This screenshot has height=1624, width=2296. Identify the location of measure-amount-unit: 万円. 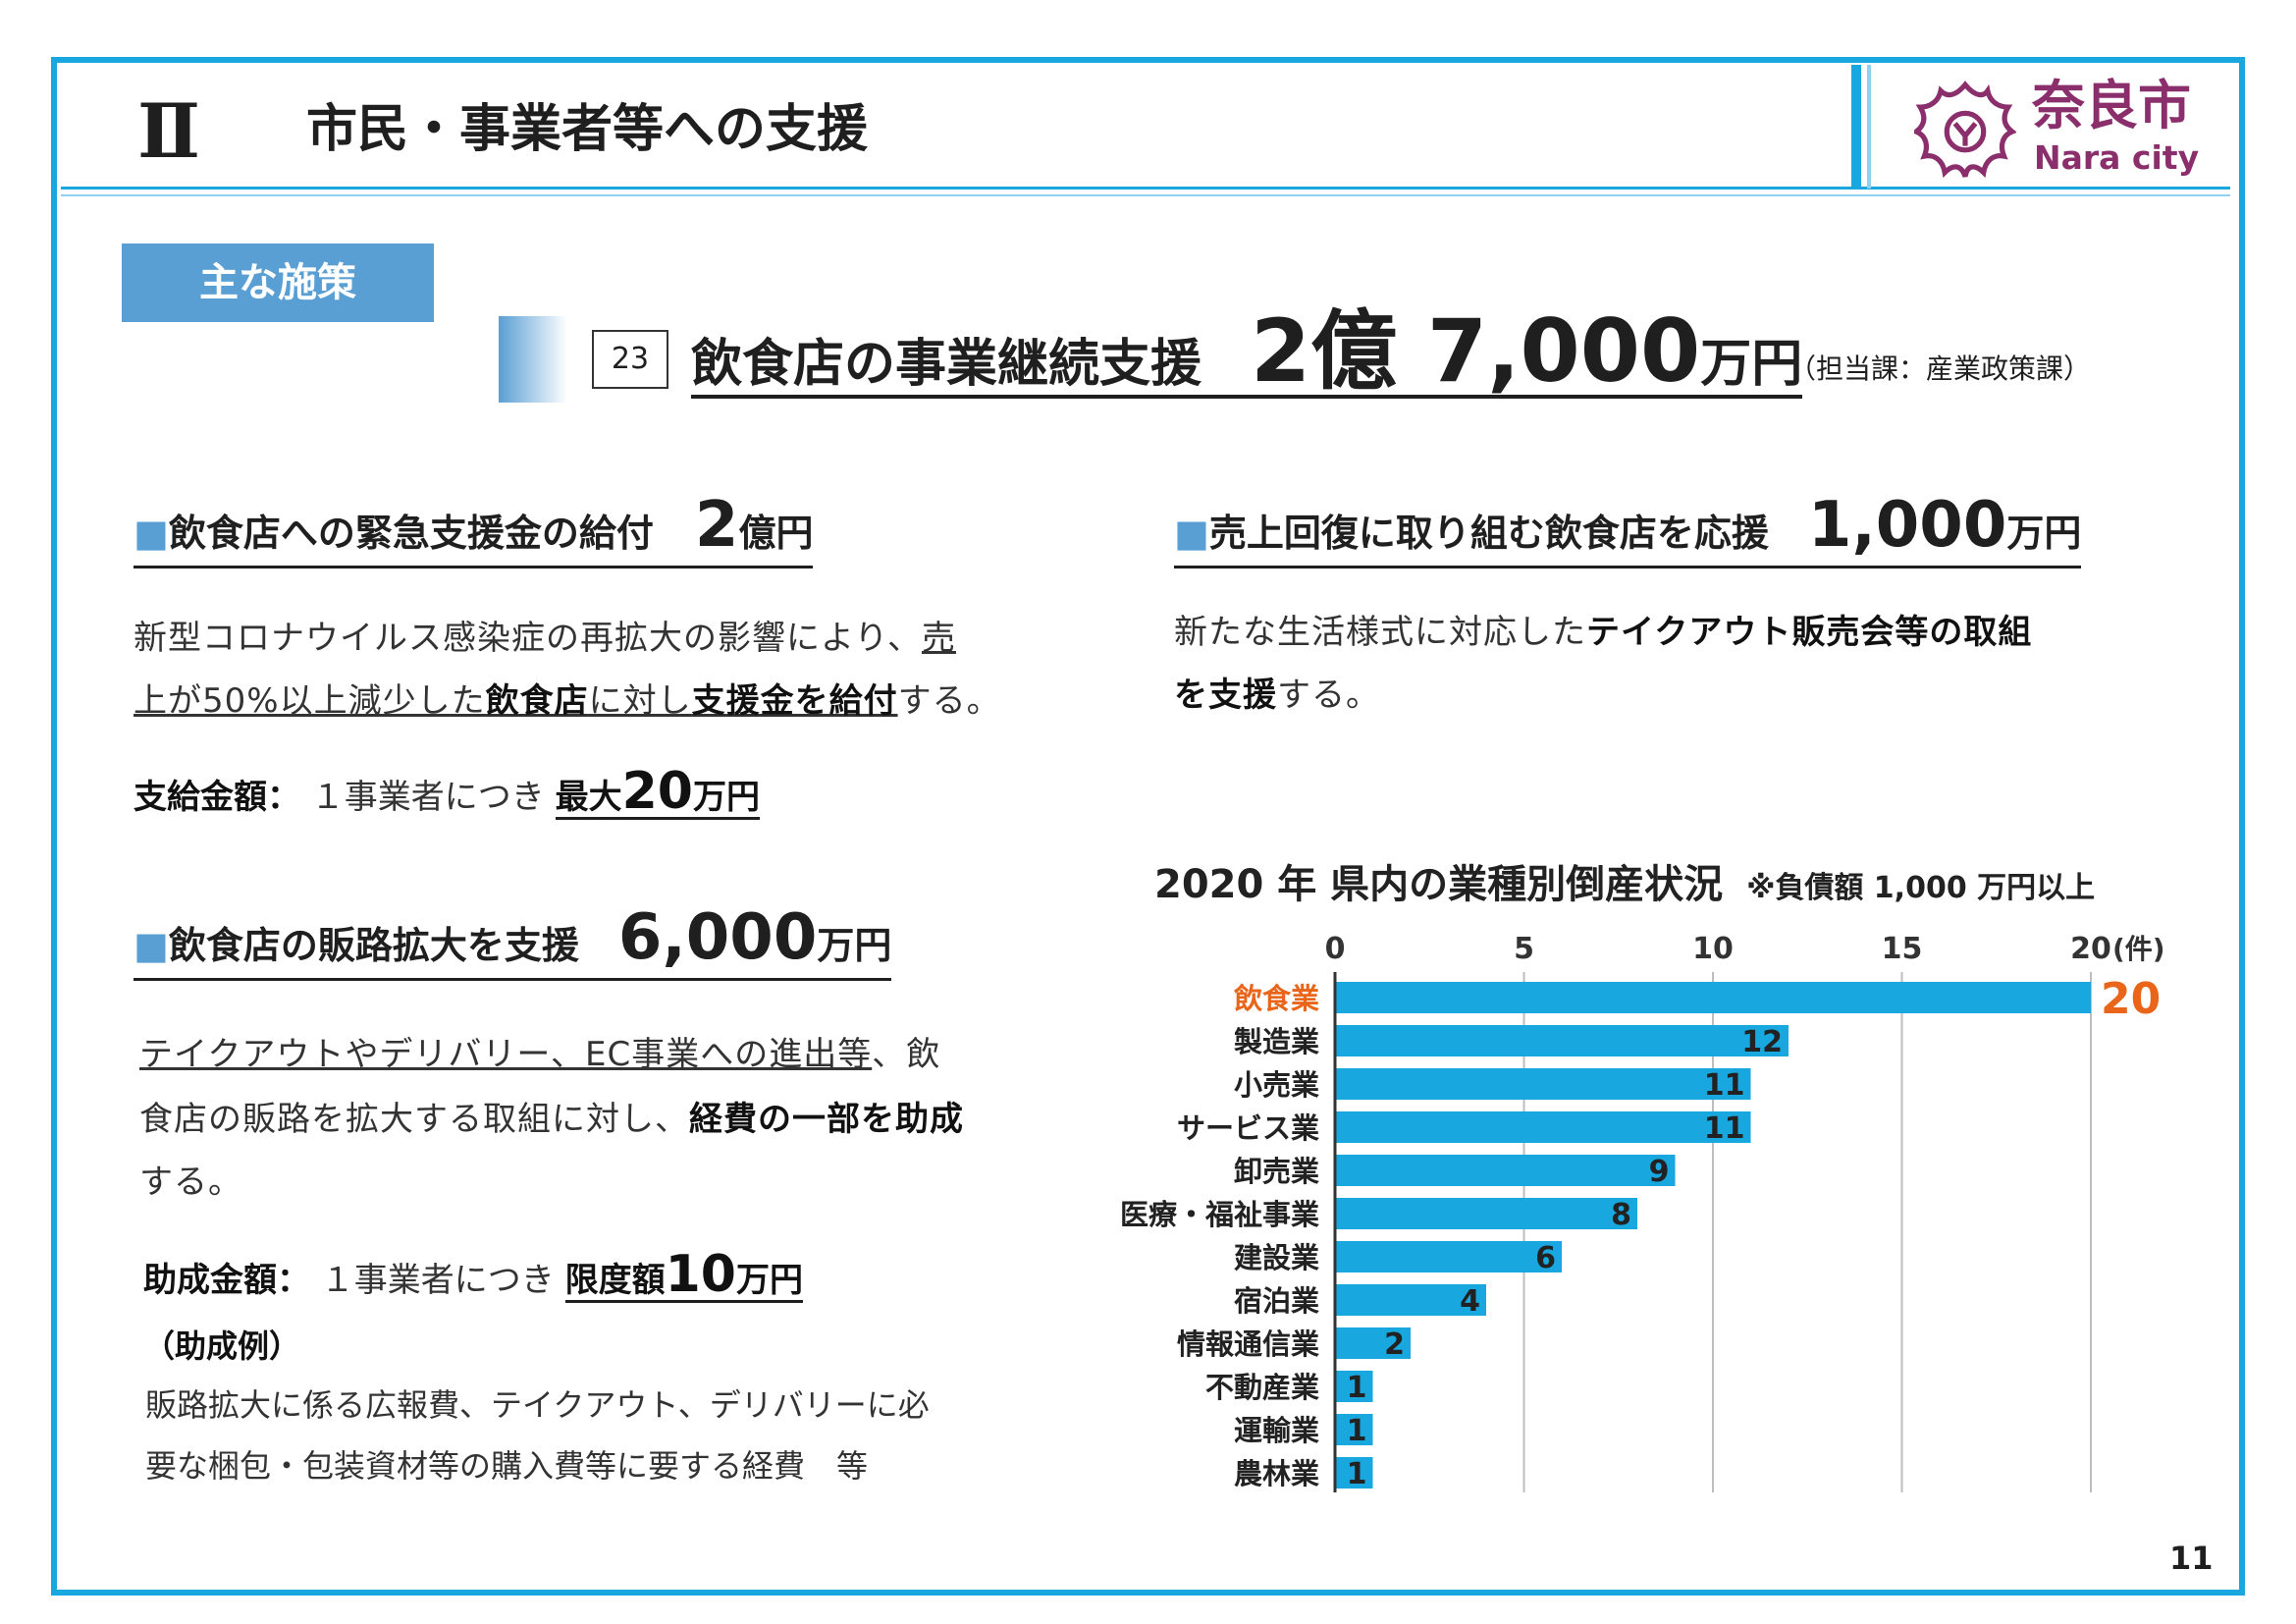
(1751, 364).